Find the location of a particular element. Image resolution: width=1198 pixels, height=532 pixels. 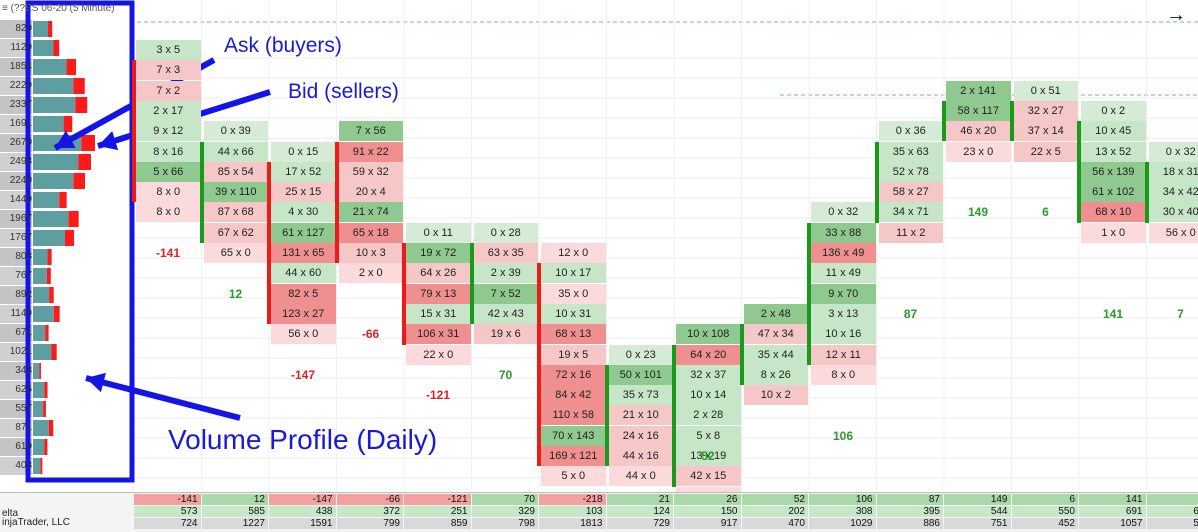

footer-cell: 1029 is located at coordinates (842, 523).